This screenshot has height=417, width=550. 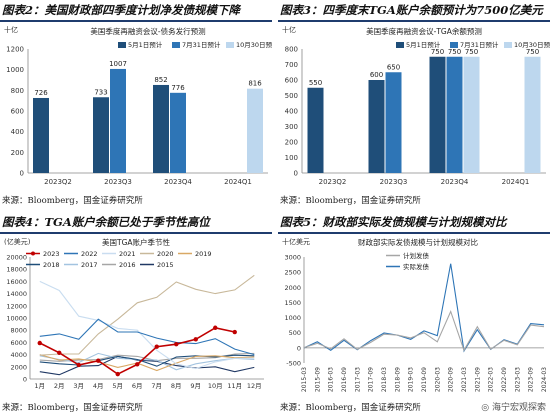 I want to click on x-tick-label: 11月, so click(x=234, y=386).